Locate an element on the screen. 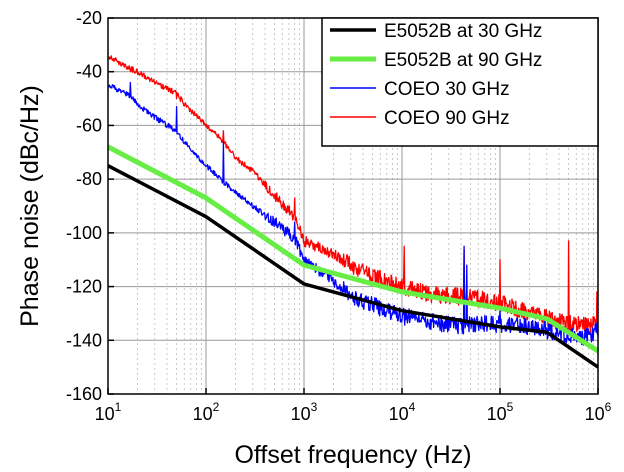 The width and height of the screenshot is (624, 472). legend-box is located at coordinates (460, 82).